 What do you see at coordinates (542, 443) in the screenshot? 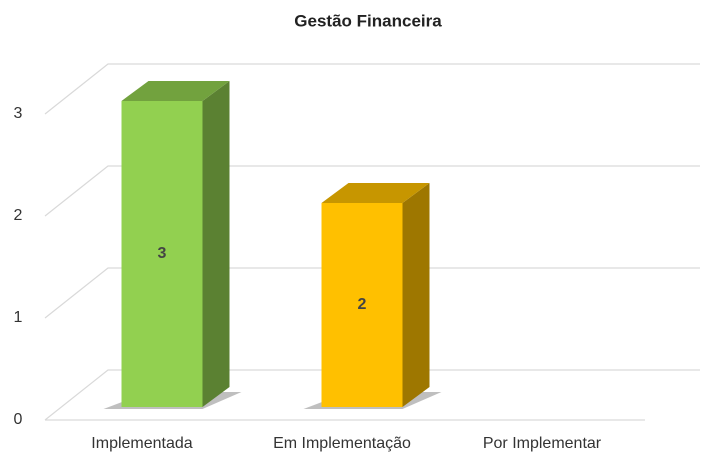
I see `x-tick-label: Por Implementar` at bounding box center [542, 443].